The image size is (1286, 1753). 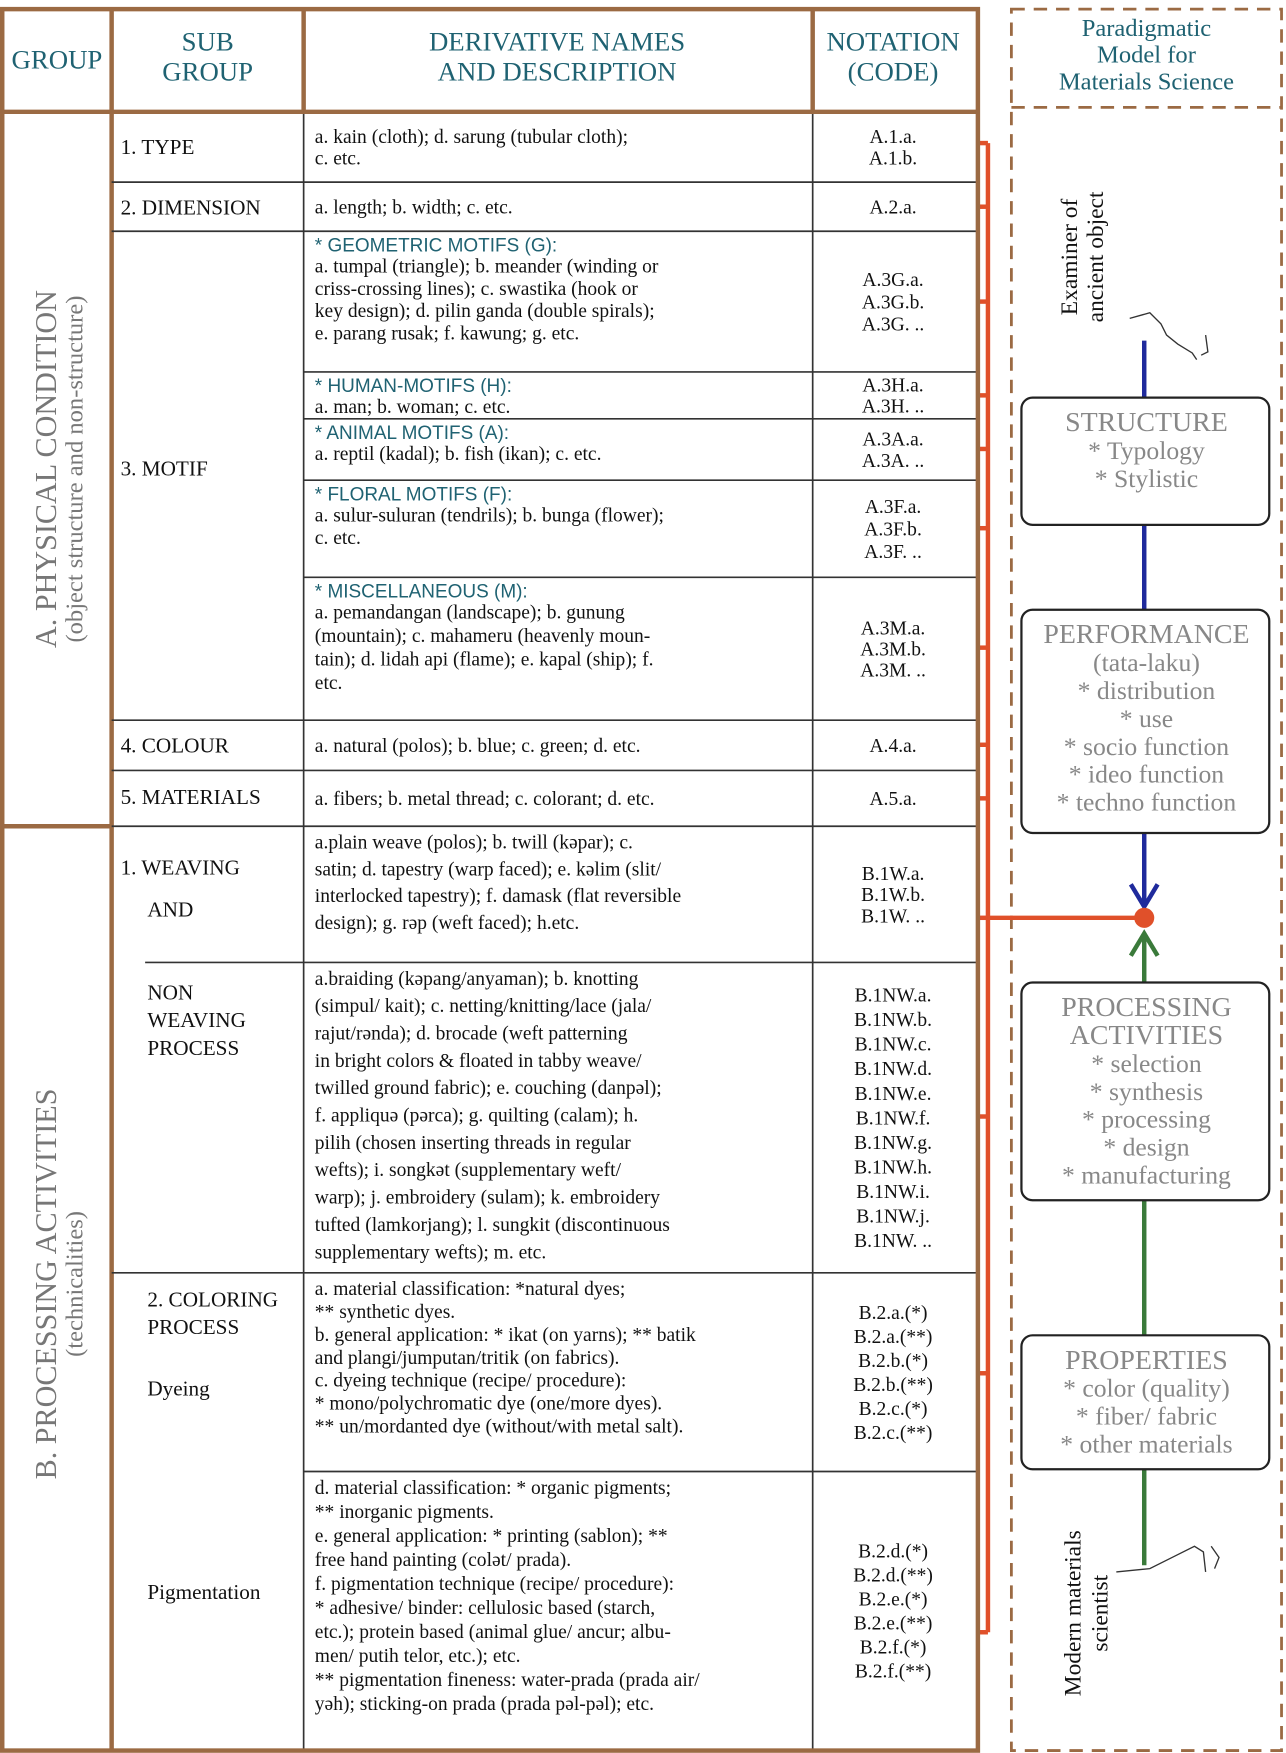 What do you see at coordinates (557, 72) in the screenshot?
I see `header-cell: AND DESCRIPTION` at bounding box center [557, 72].